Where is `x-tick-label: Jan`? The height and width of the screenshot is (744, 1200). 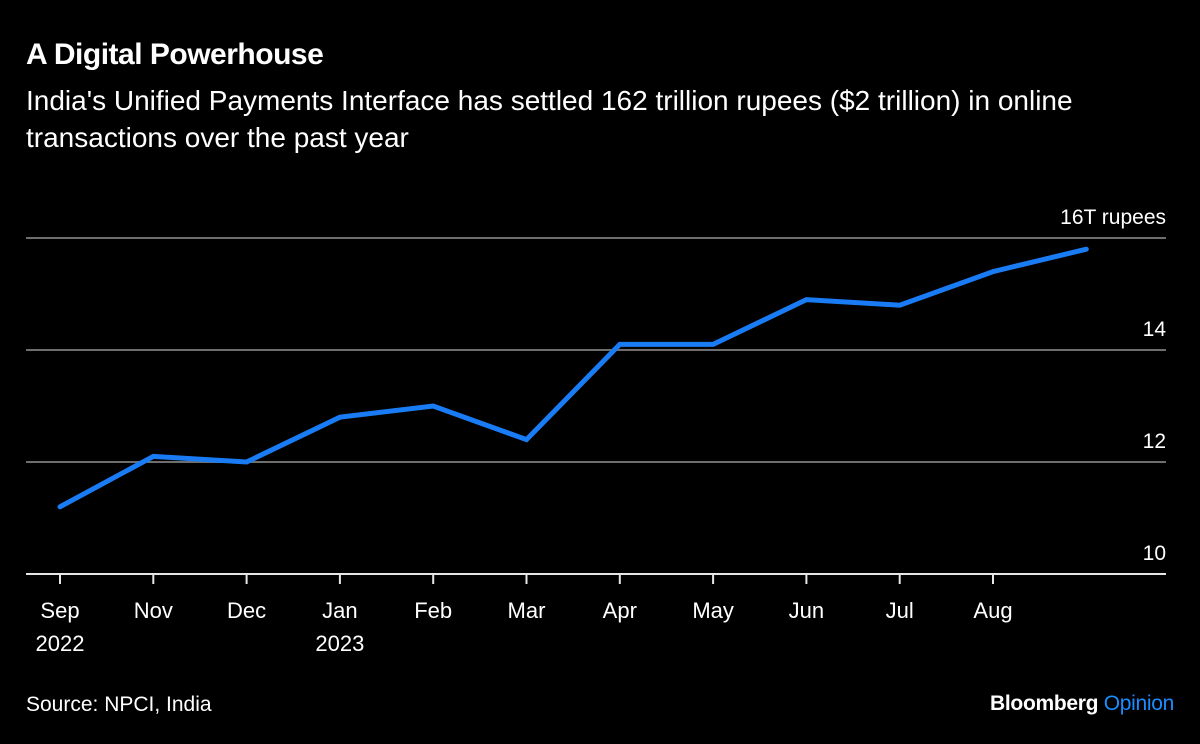
x-tick-label: Jan is located at coordinates (339, 610).